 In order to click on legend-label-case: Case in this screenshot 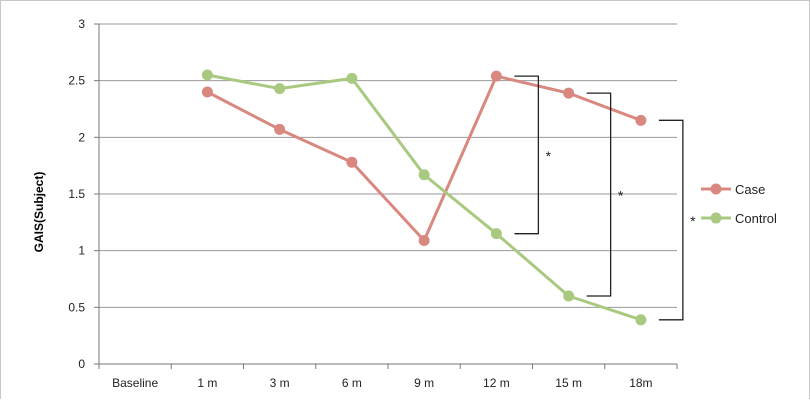, I will do `click(750, 189)`.